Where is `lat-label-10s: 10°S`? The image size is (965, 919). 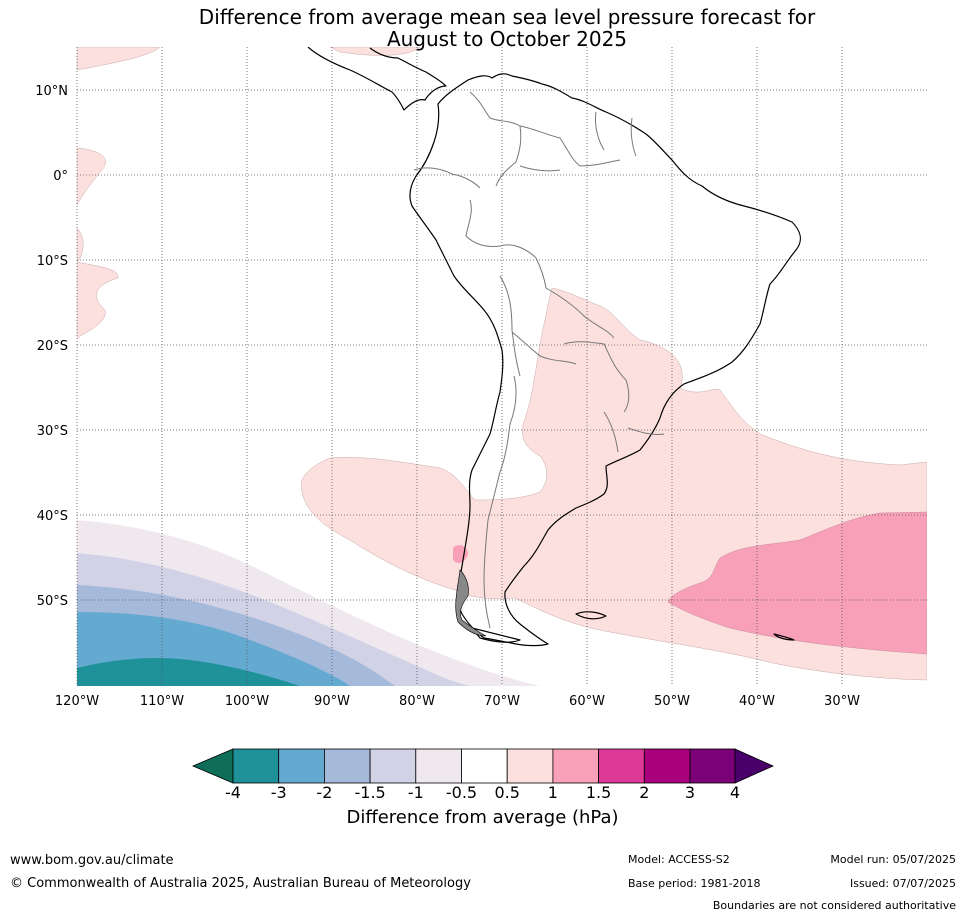 lat-label-10s: 10°S is located at coordinates (52, 261).